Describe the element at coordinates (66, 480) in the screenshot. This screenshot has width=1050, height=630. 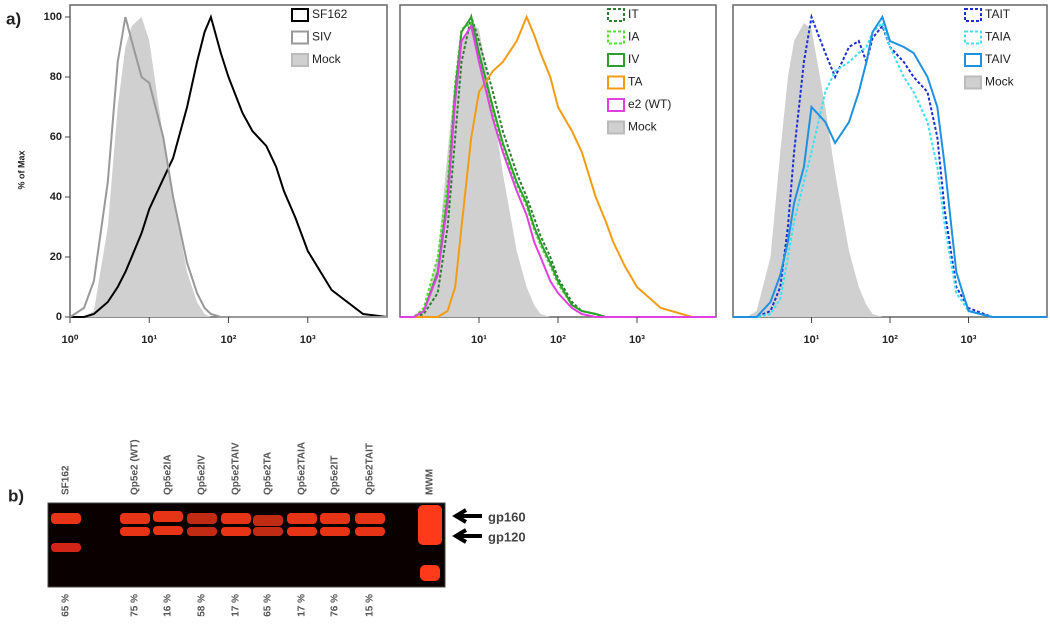
I see `lane-label: SF162` at that location.